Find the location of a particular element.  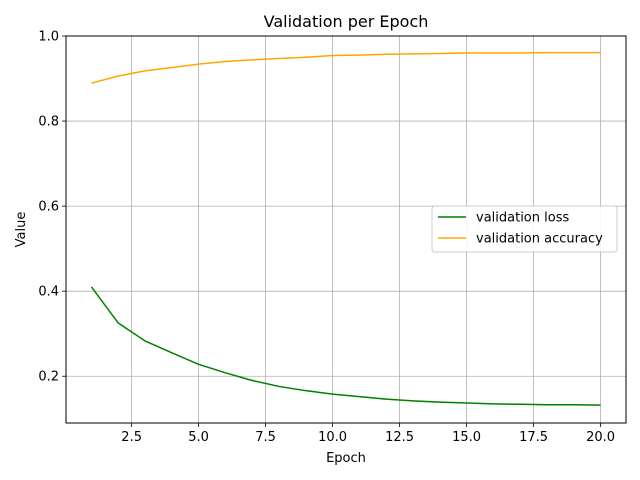

y-tick-label: 0.2 is located at coordinates (48, 377).